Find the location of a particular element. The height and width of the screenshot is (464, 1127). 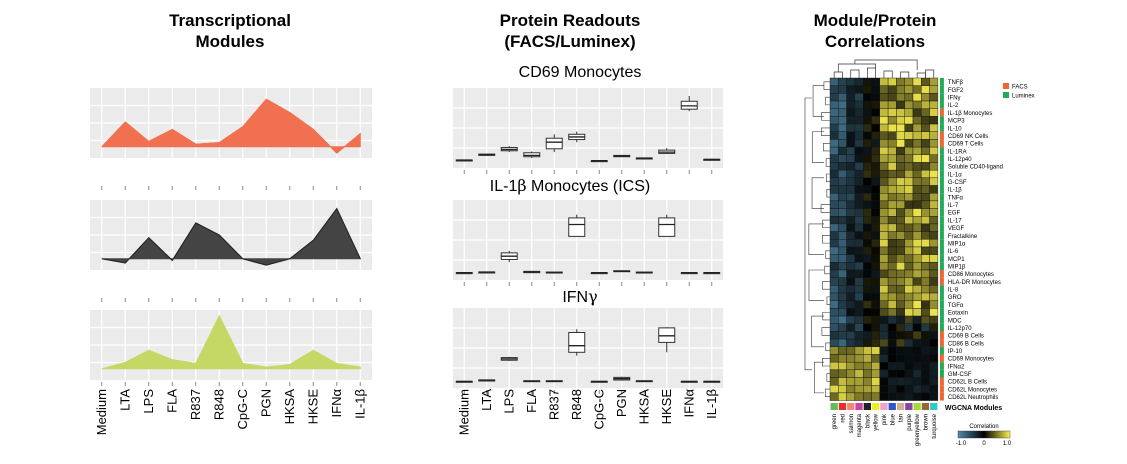

module-swatch-turquoise is located at coordinates (934, 406).